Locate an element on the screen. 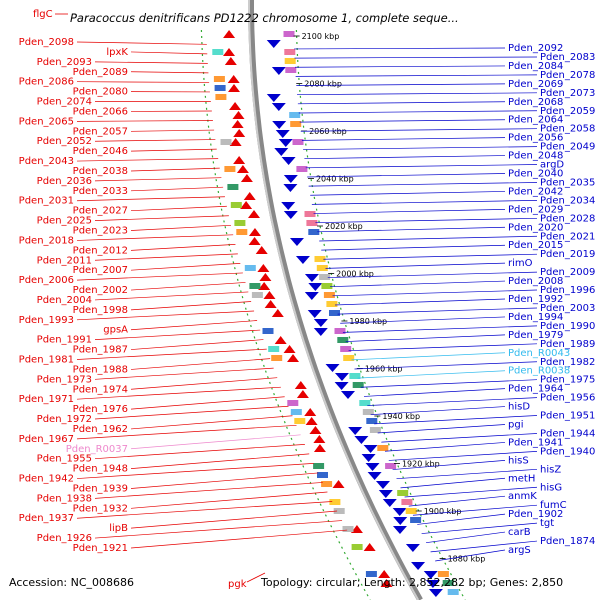  gene-label-pden_2021: Pden_2021 is located at coordinates (567, 236).